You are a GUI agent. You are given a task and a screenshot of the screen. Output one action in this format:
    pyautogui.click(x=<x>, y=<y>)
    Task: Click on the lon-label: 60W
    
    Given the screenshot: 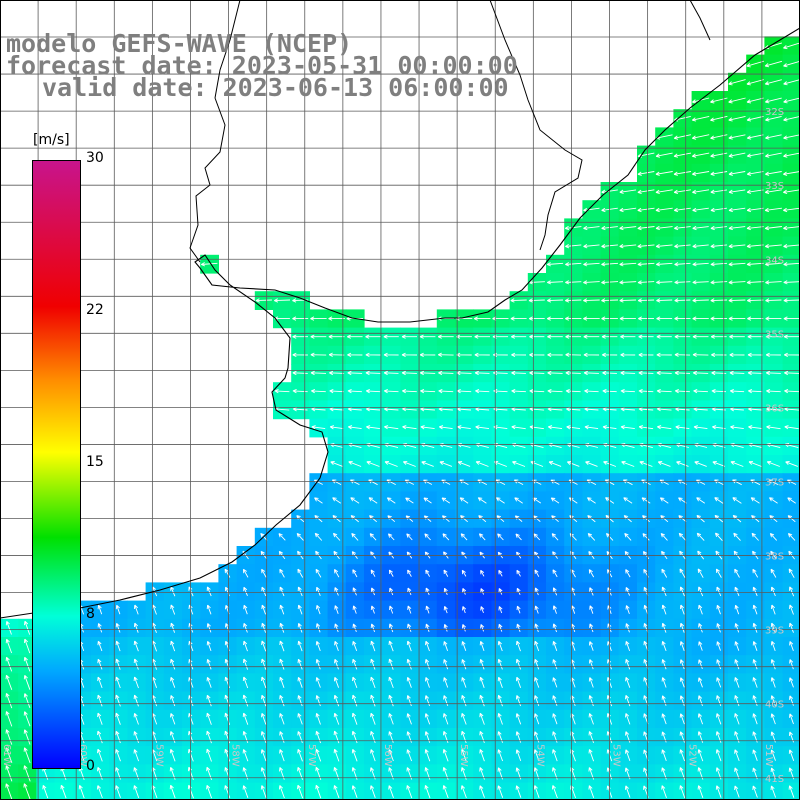 What is the action you would take?
    pyautogui.click(x=82, y=755)
    